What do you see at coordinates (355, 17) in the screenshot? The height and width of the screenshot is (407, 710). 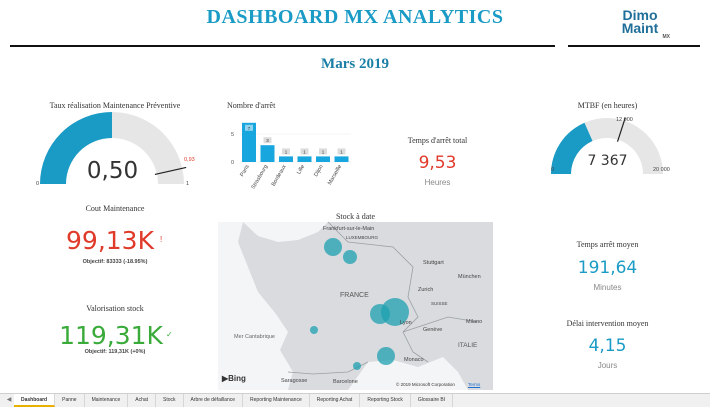 I see `dashboard-title: DASHBOARD MX ANALYTICS` at bounding box center [355, 17].